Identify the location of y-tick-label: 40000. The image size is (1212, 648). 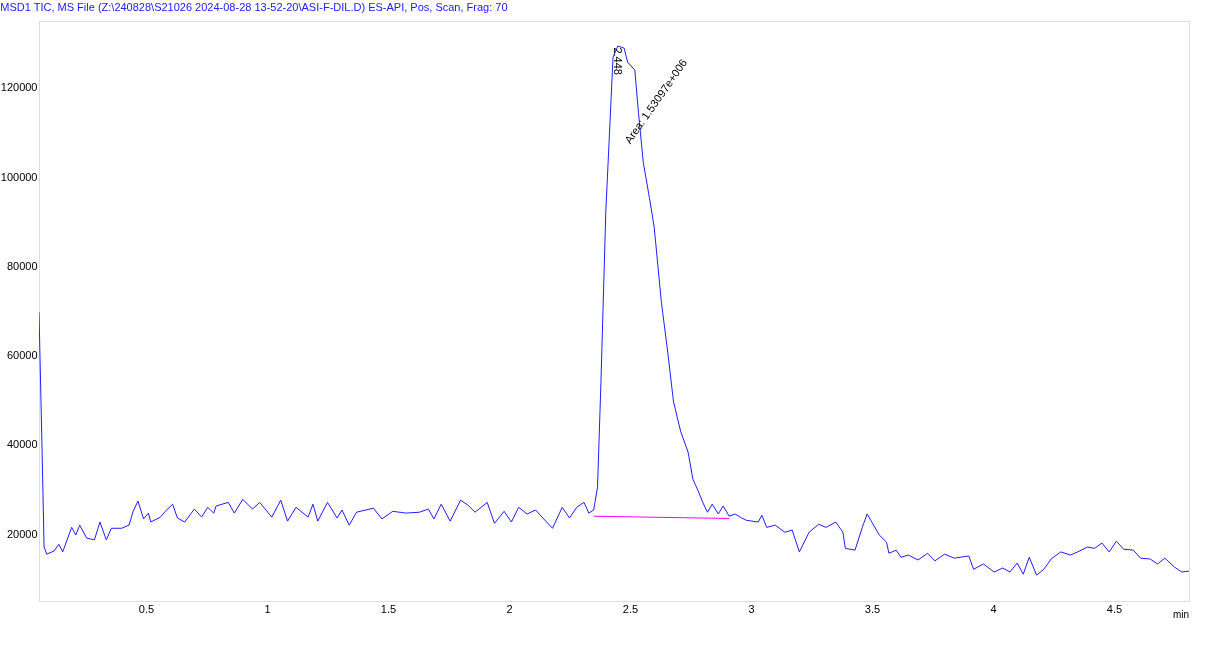
(22, 444).